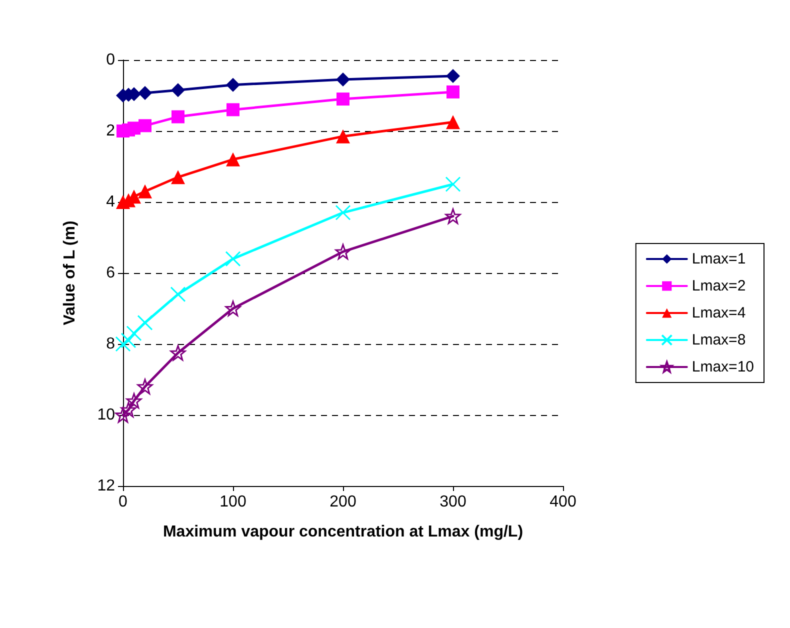 The image size is (790, 628). I want to click on legend-label: Lmax=4, so click(719, 313).